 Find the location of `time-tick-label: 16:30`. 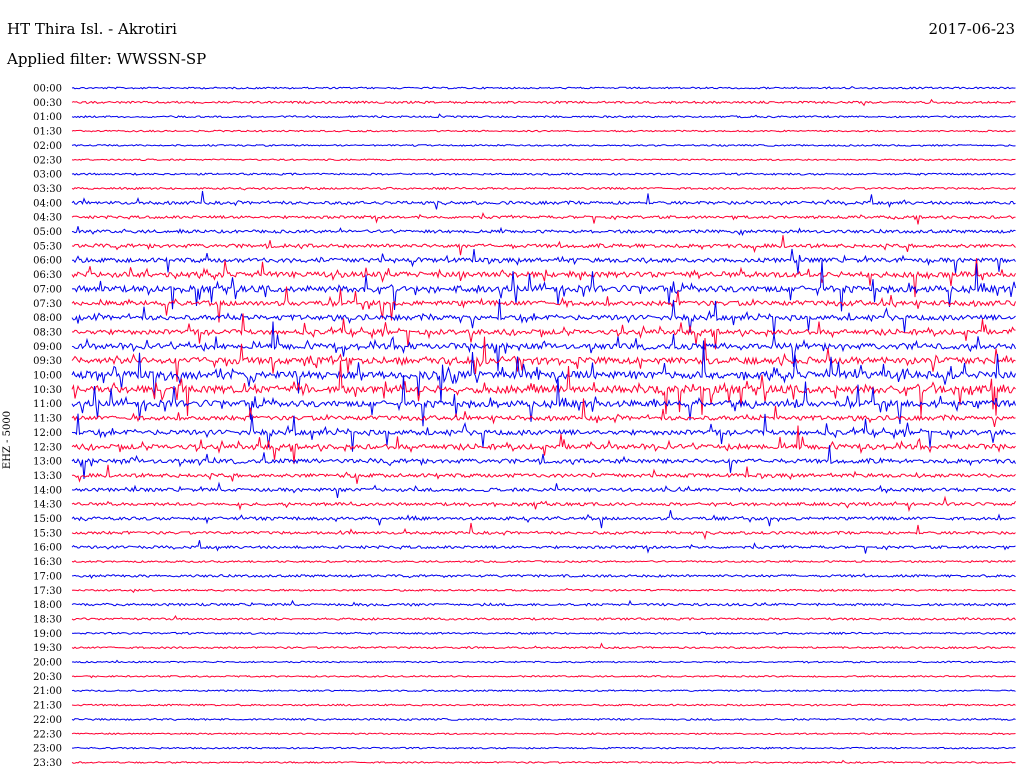

time-tick-label: 16:30 is located at coordinates (47, 562).